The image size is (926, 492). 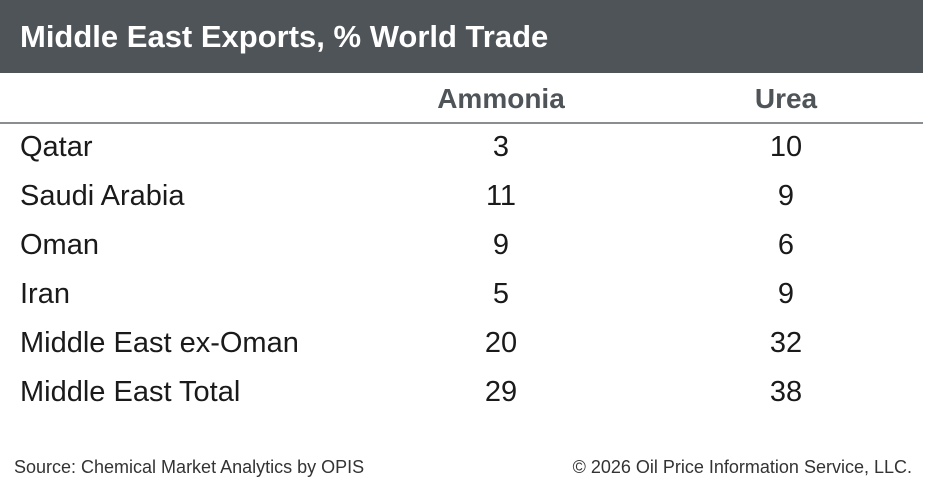 What do you see at coordinates (159, 343) in the screenshot?
I see `row-label: Middle East ex-Oman` at bounding box center [159, 343].